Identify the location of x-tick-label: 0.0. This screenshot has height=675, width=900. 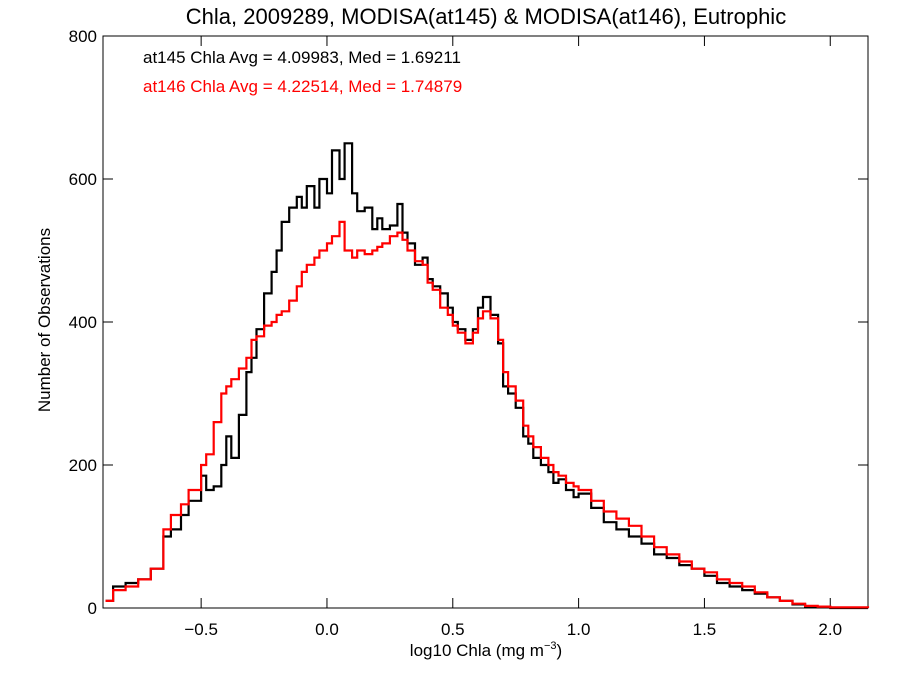
(327, 629).